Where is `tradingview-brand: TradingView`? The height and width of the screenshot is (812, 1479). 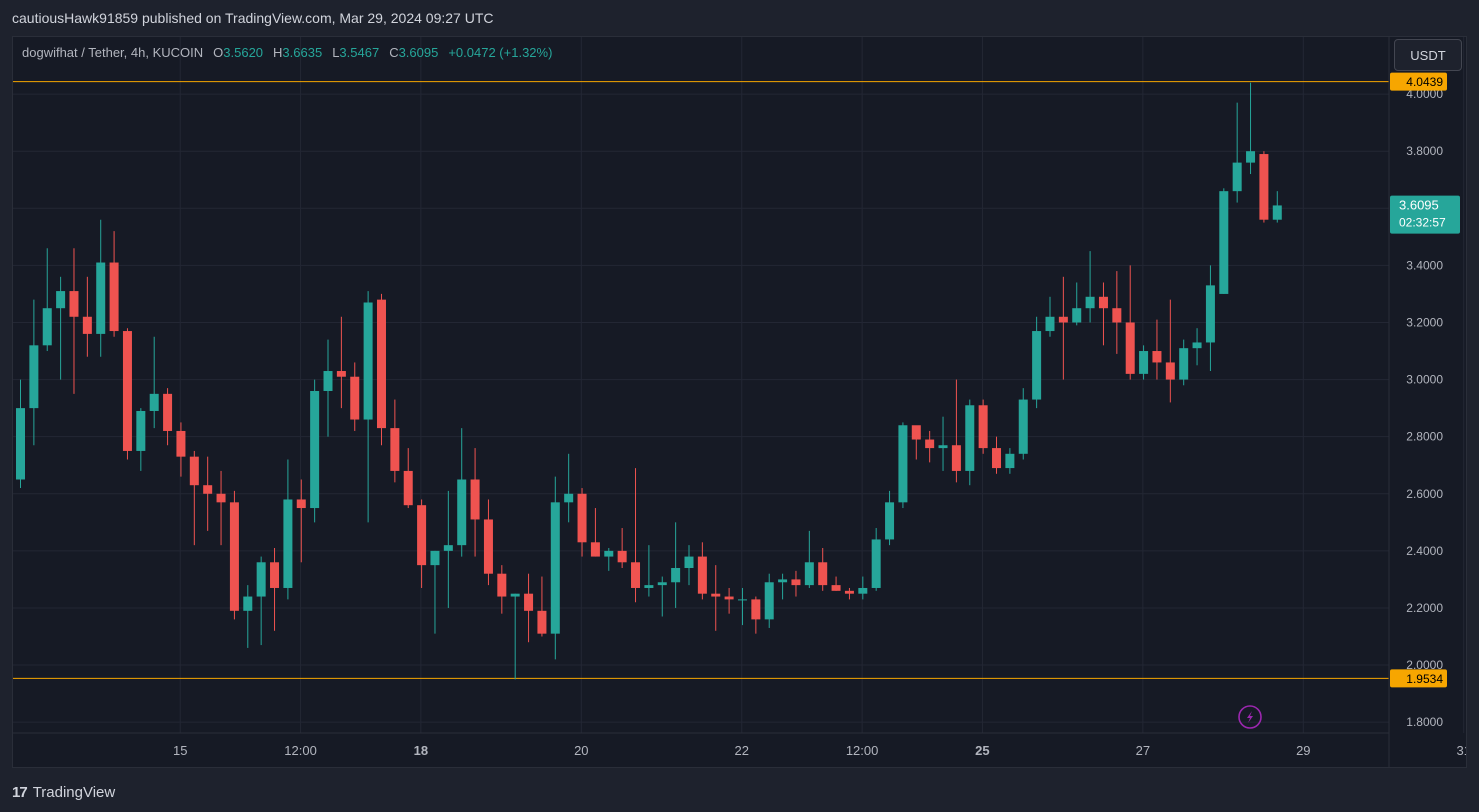 tradingview-brand: TradingView is located at coordinates (74, 792).